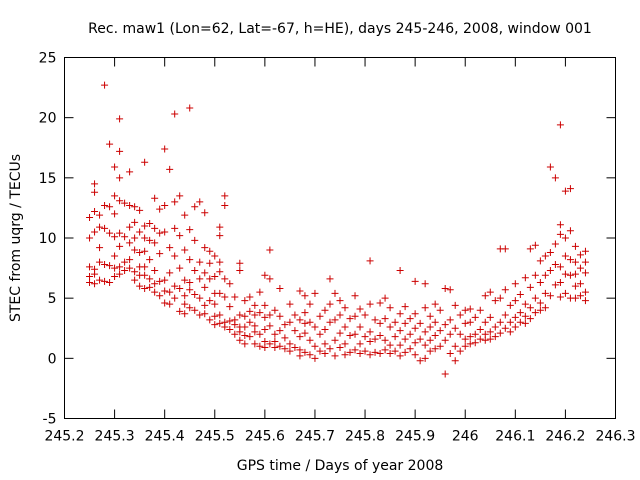 This screenshot has height=480, width=640. Describe the element at coordinates (415, 437) in the screenshot. I see `x-tick-label: 245.9` at that location.